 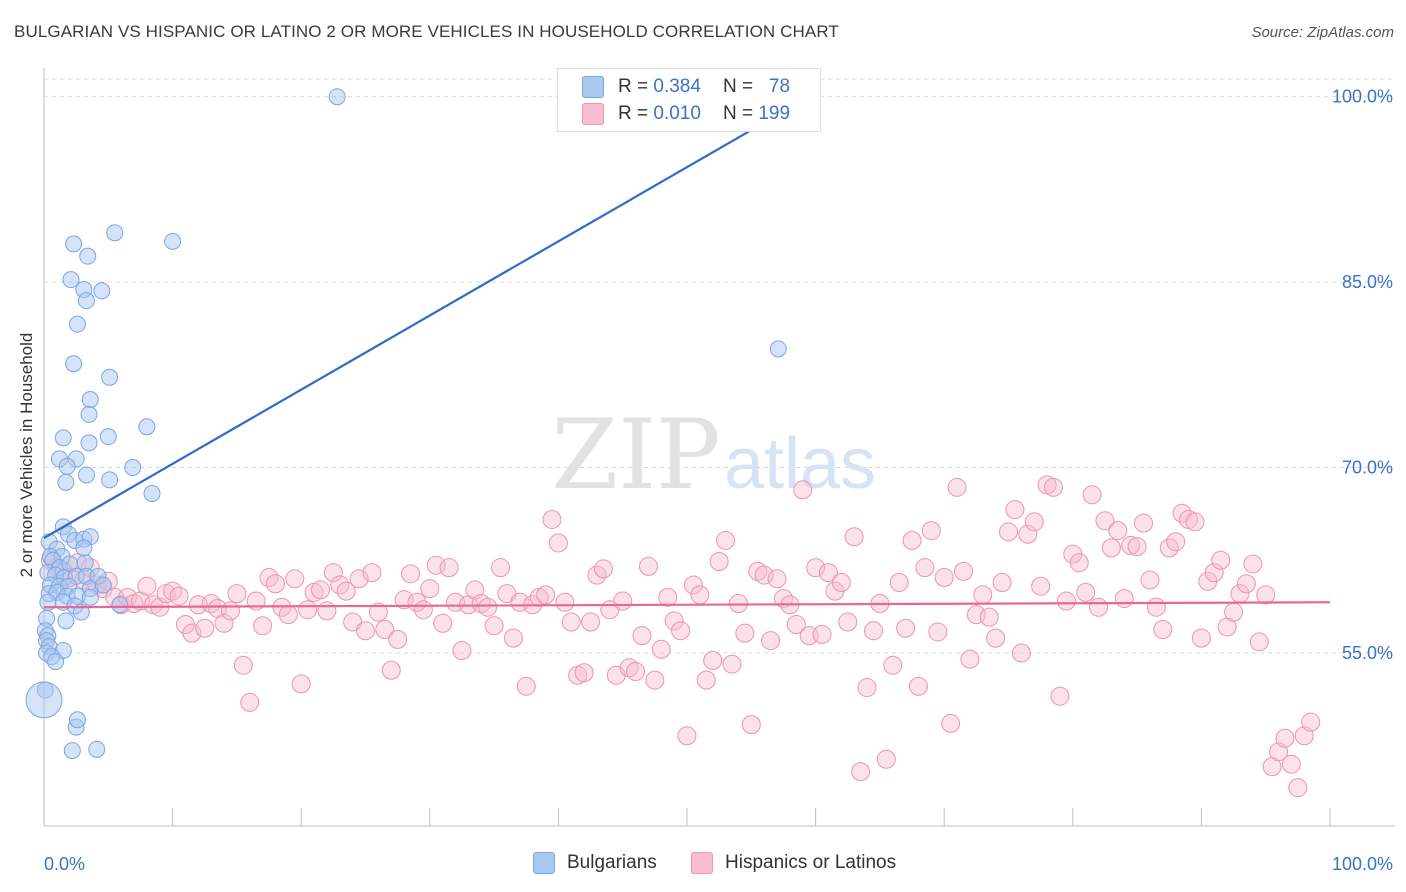 I want to click on legend-label-bulgarians: Bulgarians, so click(x=612, y=862).